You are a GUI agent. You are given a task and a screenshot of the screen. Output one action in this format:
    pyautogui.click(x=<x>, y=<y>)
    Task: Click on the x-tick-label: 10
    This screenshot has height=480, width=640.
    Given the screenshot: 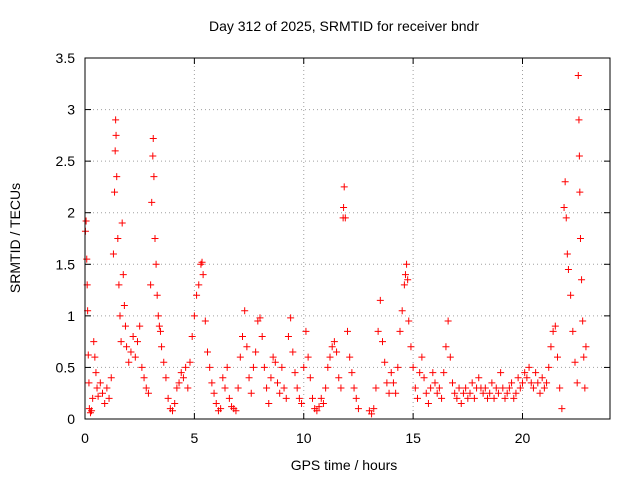 What is the action you would take?
    pyautogui.click(x=304, y=438)
    